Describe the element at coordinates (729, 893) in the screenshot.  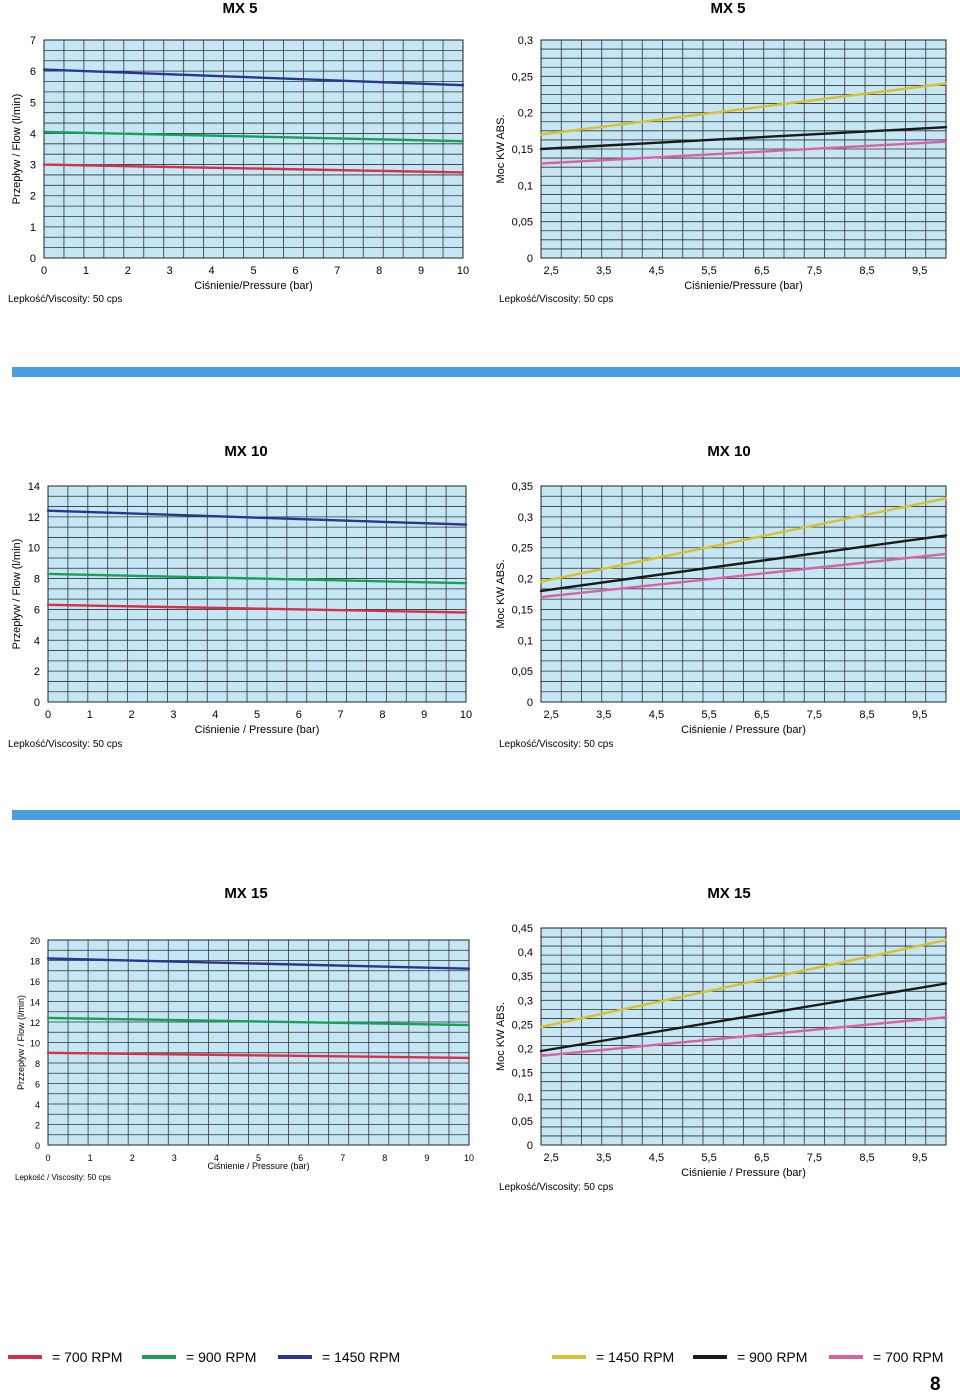
I see `heading-mx15-power: MX 15` at that location.